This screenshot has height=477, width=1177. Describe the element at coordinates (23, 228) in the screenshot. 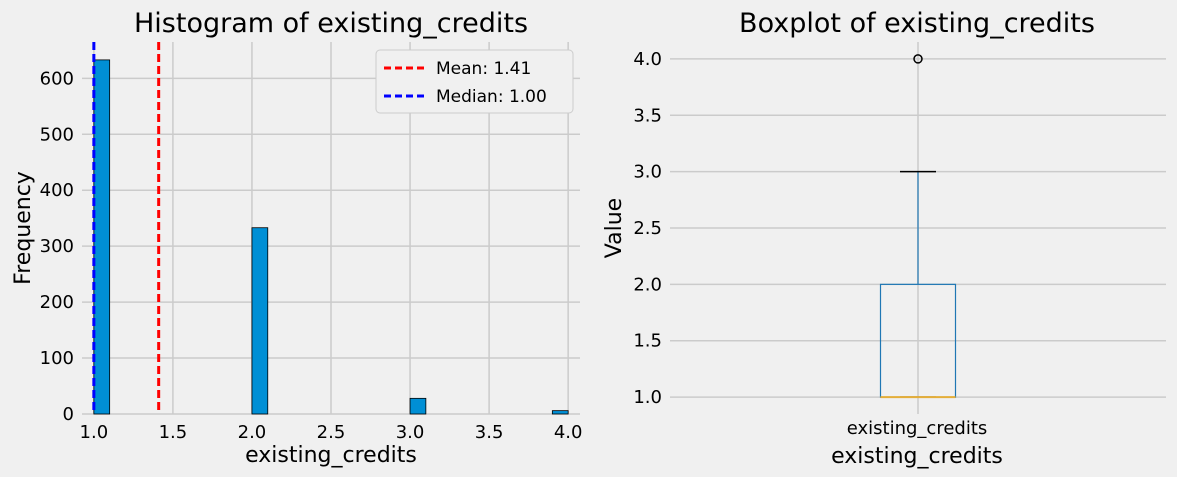

I see `histogram-y-label: Frequency` at that location.